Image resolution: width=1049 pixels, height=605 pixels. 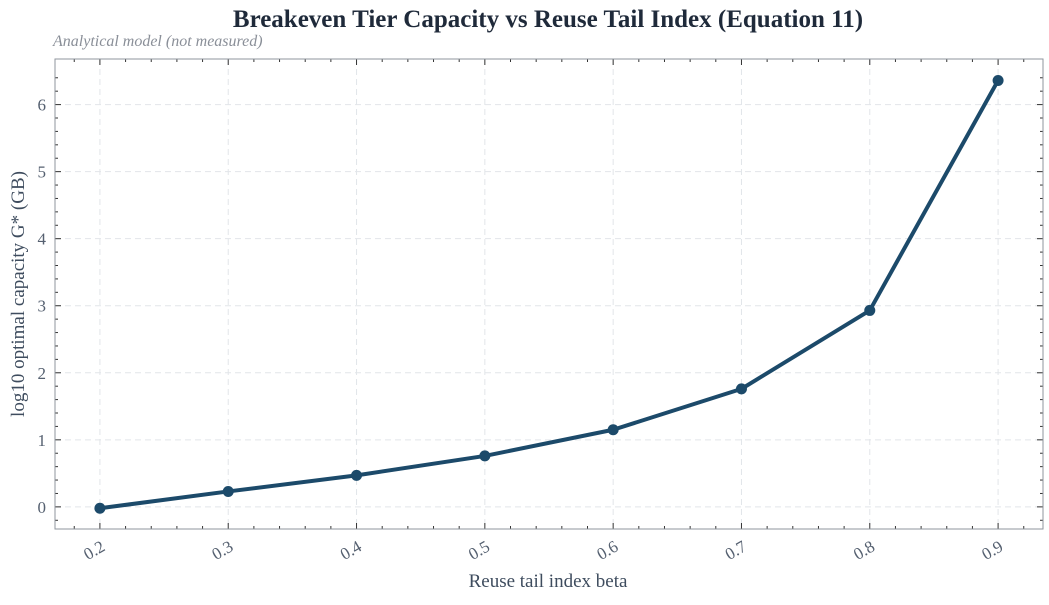 What do you see at coordinates (479, 550) in the screenshot?
I see `x-tick-label: 0.5` at bounding box center [479, 550].